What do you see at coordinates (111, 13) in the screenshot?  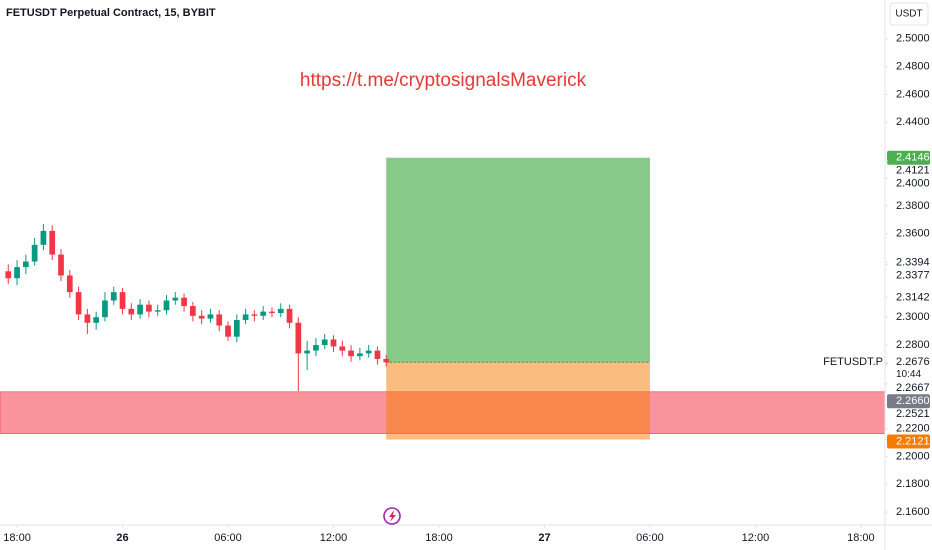 I see `chart-title: FETUSDT Perpetual Contract, 15, BYBIT` at bounding box center [111, 13].